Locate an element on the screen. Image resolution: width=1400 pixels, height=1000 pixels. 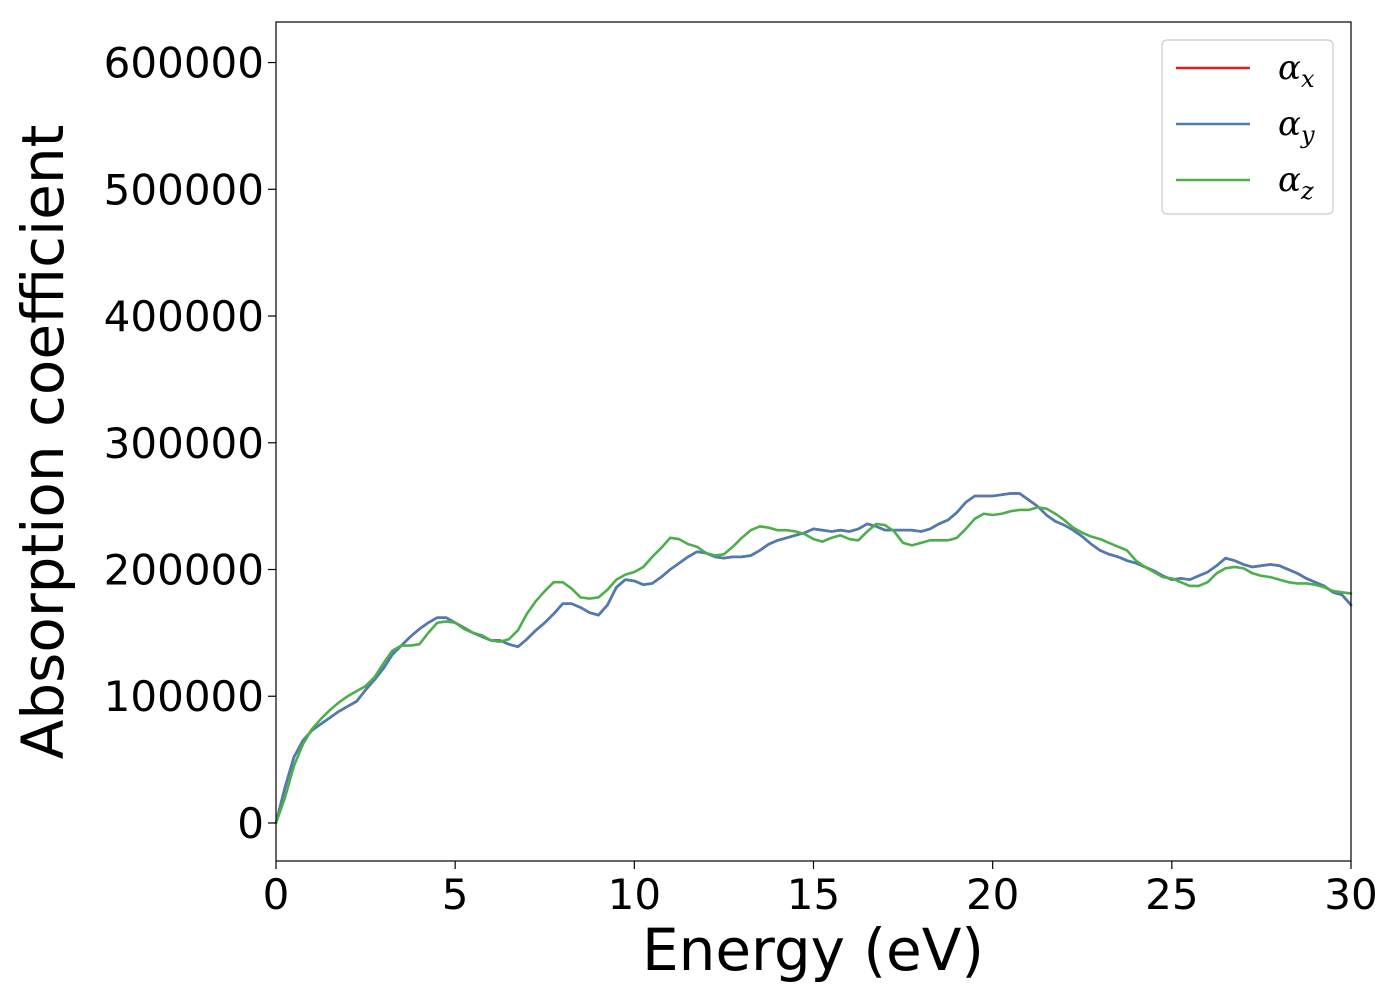
y-axis: 0 100000 200000 300000 400000 500000 600000 is located at coordinates (190, 443).